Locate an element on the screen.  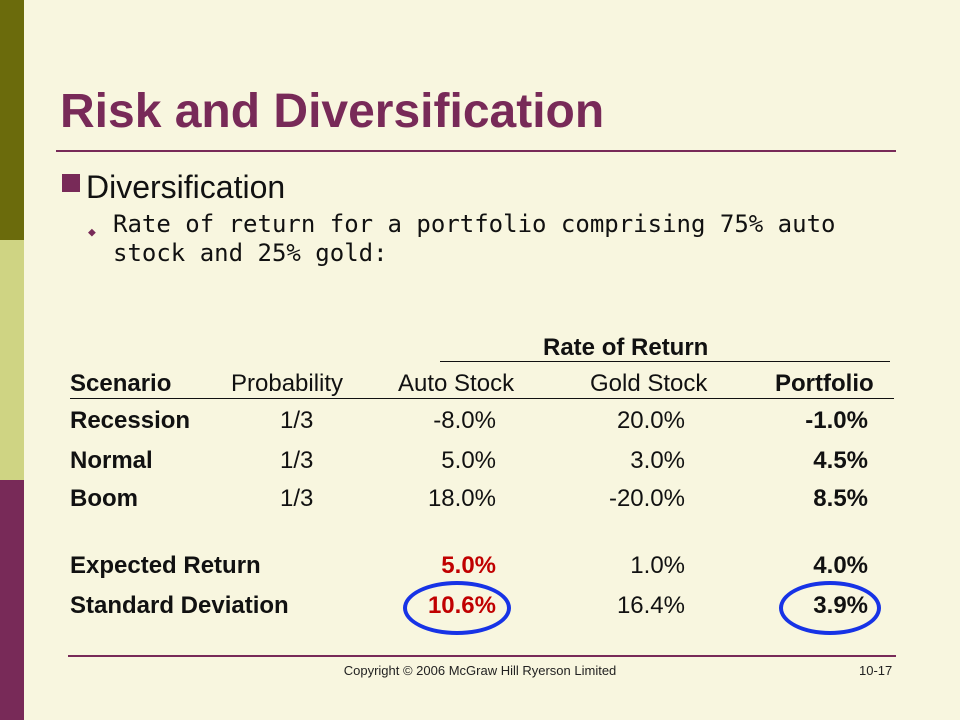
row-scenario: Normal is located at coordinates (111, 460).